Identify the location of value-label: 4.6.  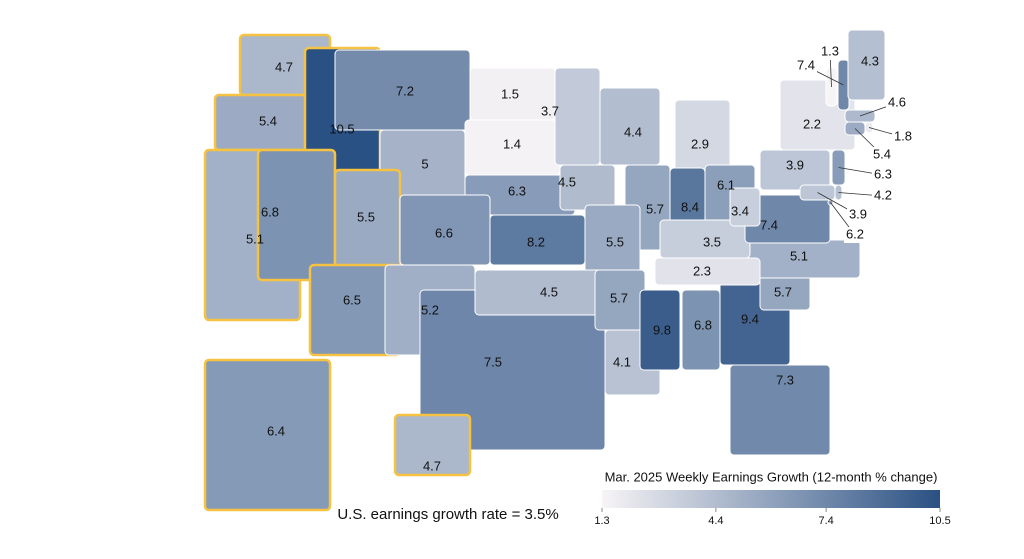
(897, 101).